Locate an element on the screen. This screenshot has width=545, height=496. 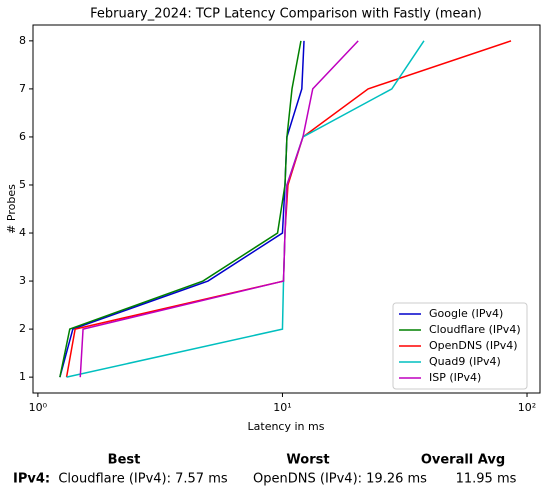
y-tick-label: 3 is located at coordinates (22, 280).